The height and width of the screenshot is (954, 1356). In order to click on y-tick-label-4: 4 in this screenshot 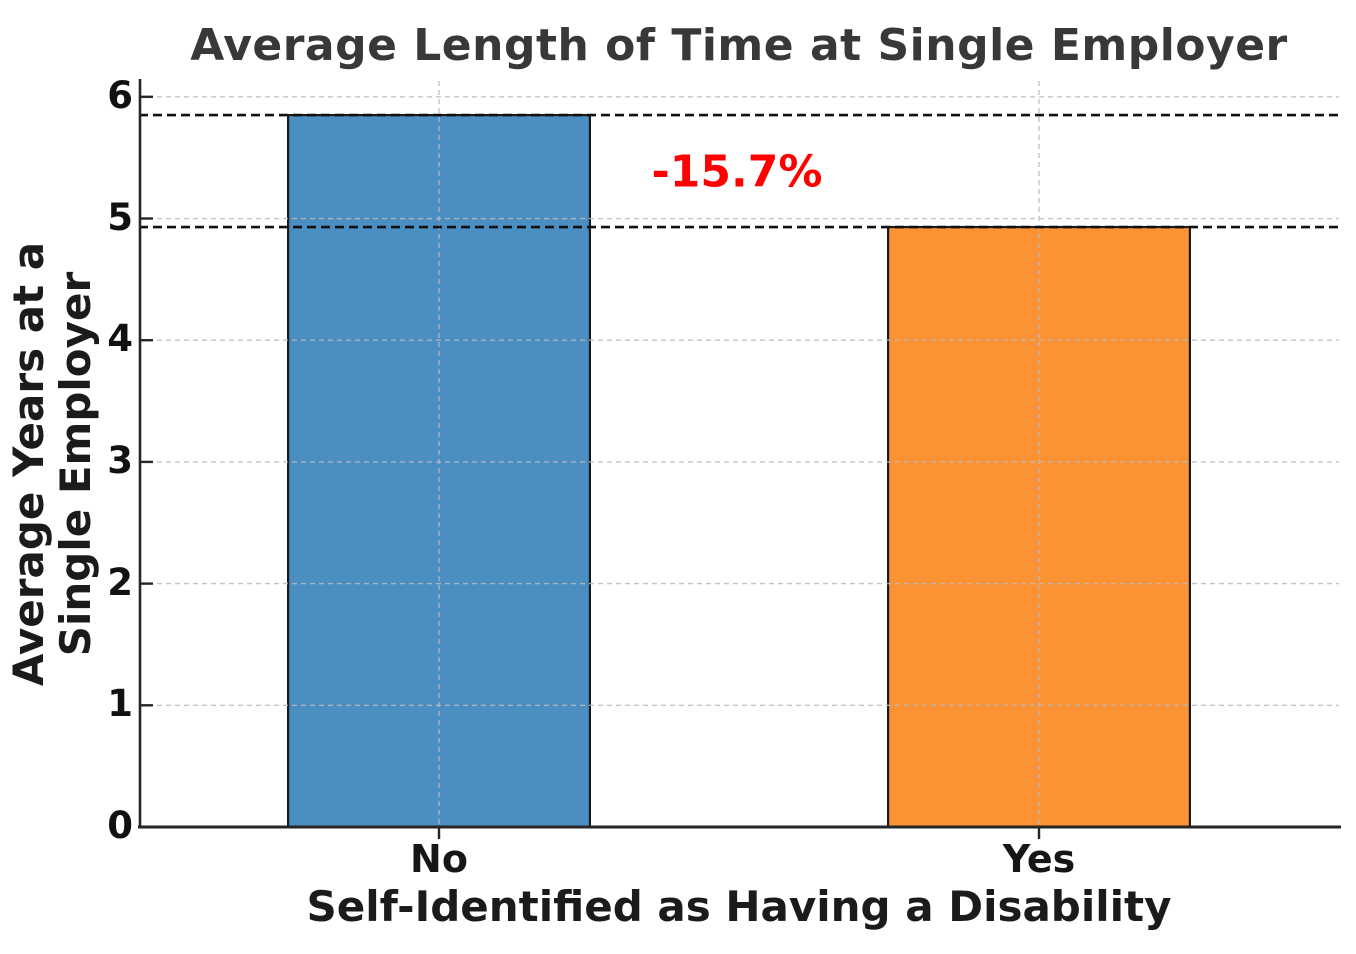, I will do `click(120, 339)`.